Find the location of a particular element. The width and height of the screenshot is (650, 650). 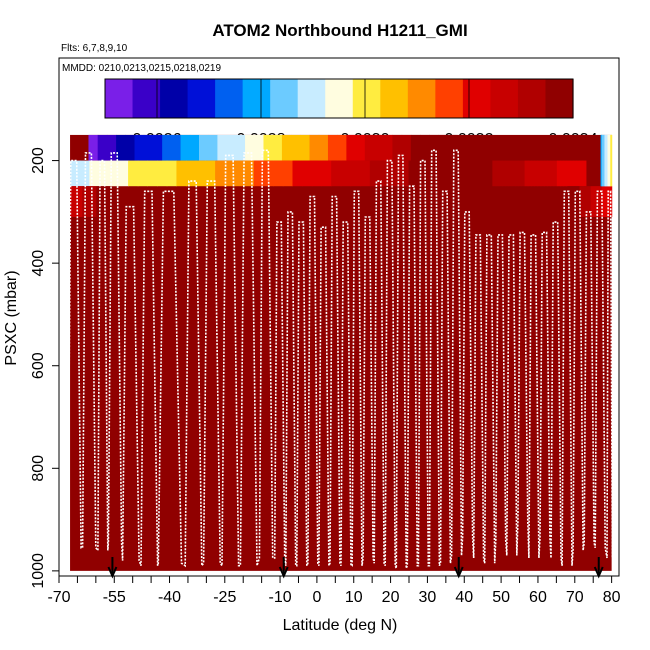

y-tick-label: 800 is located at coordinates (38, 468).